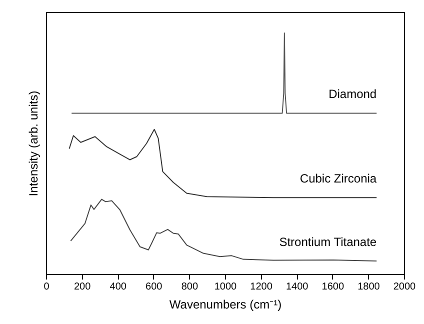 The width and height of the screenshot is (424, 324). What do you see at coordinates (404, 287) in the screenshot?
I see `x-tick-label: 2000` at bounding box center [404, 287].